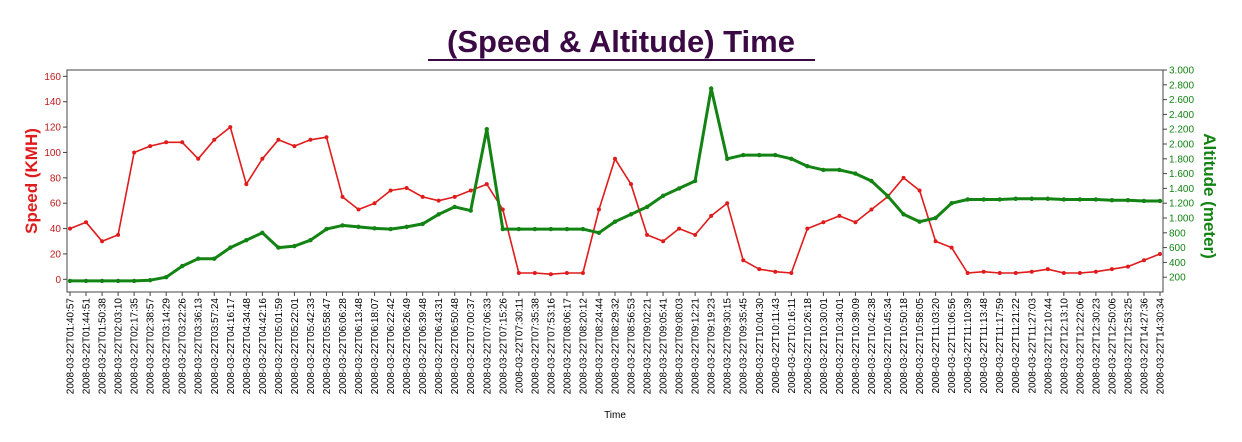 This screenshot has height=442, width=1242. What do you see at coordinates (1177, 248) in the screenshot?
I see `right-tick-label: 600` at bounding box center [1177, 248].